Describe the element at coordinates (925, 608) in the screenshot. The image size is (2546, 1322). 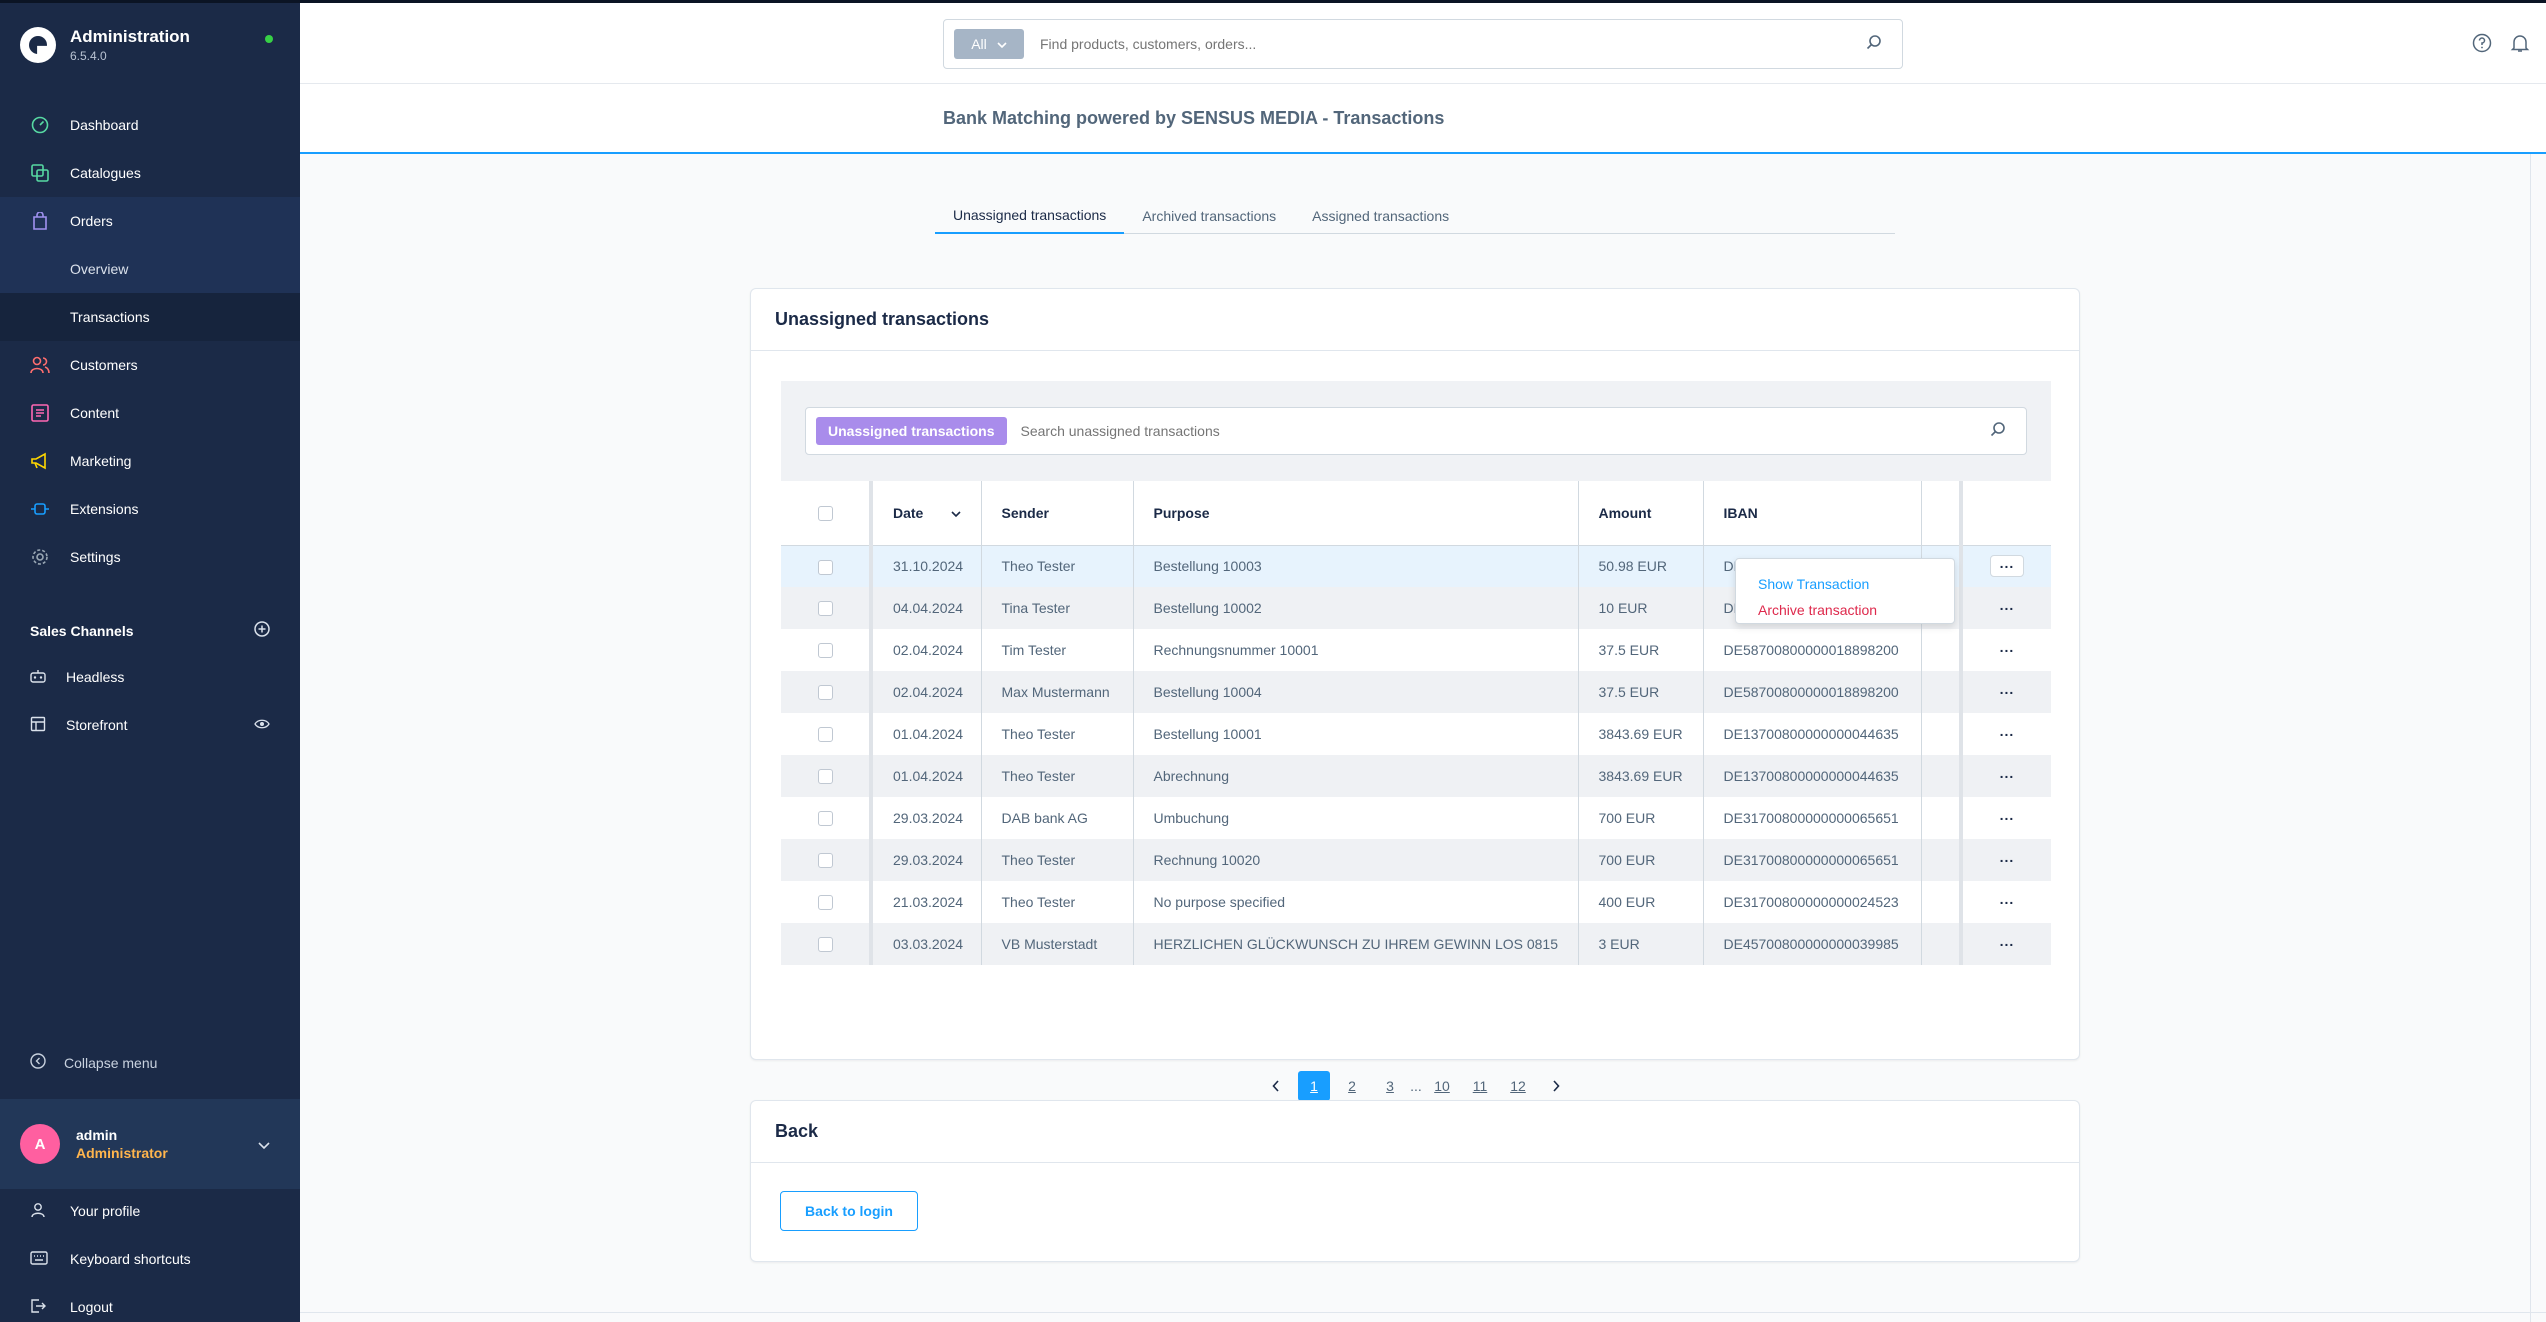
I see `cell-date: 04.04.2024` at that location.